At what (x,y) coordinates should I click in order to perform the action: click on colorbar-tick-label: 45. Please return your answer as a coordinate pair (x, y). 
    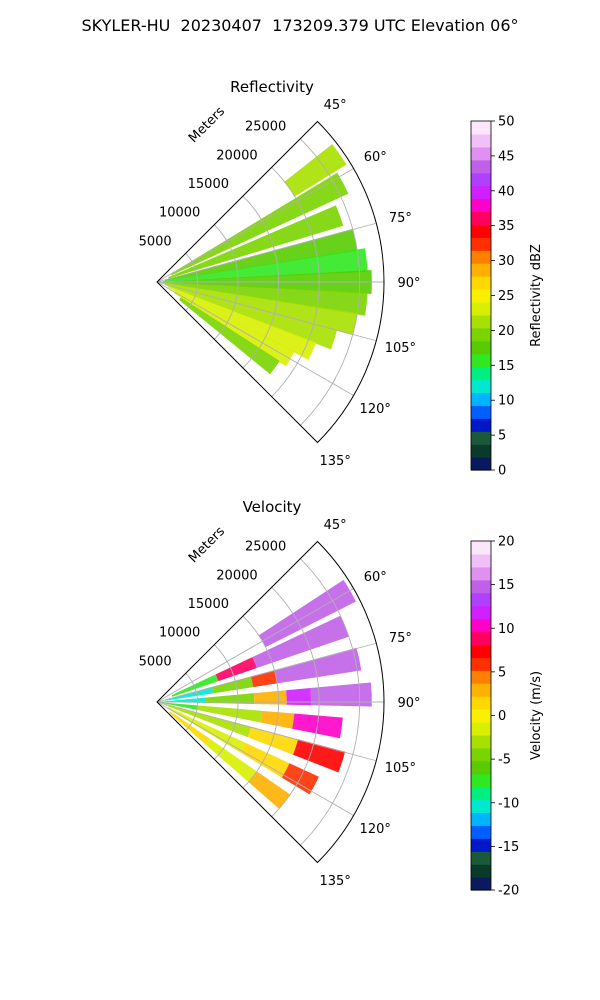
    Looking at the image, I should click on (506, 156).